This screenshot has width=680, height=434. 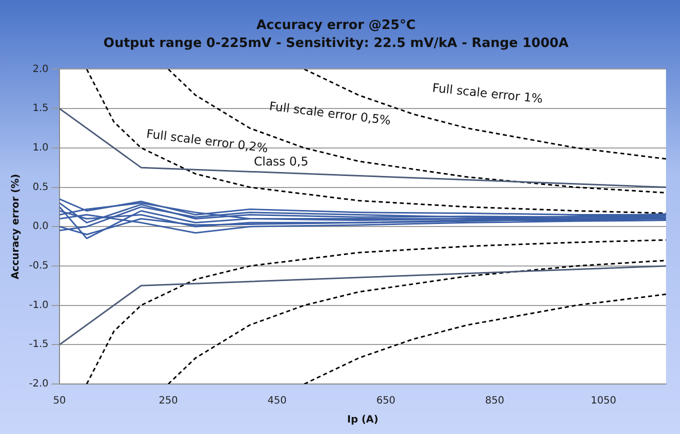 What do you see at coordinates (336, 43) in the screenshot?
I see `chart-subtitle: Output range 0-225mV - Sensitivity: 22.5 mV/kA - Range 1000A` at bounding box center [336, 43].